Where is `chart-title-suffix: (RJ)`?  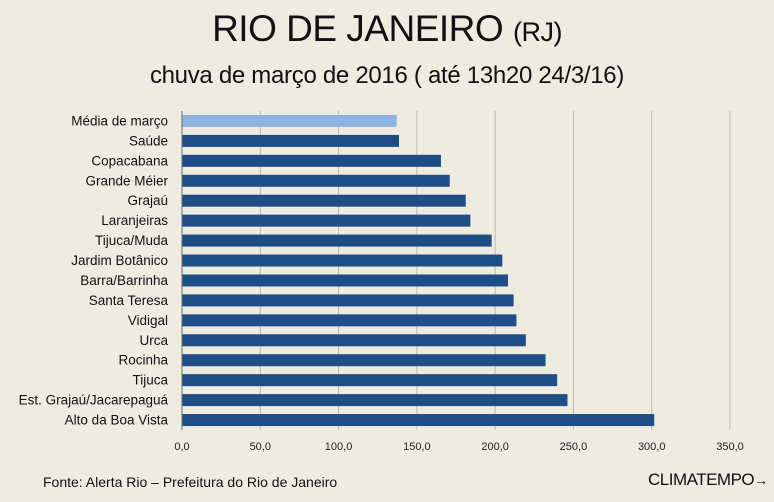 chart-title-suffix: (RJ) is located at coordinates (537, 32).